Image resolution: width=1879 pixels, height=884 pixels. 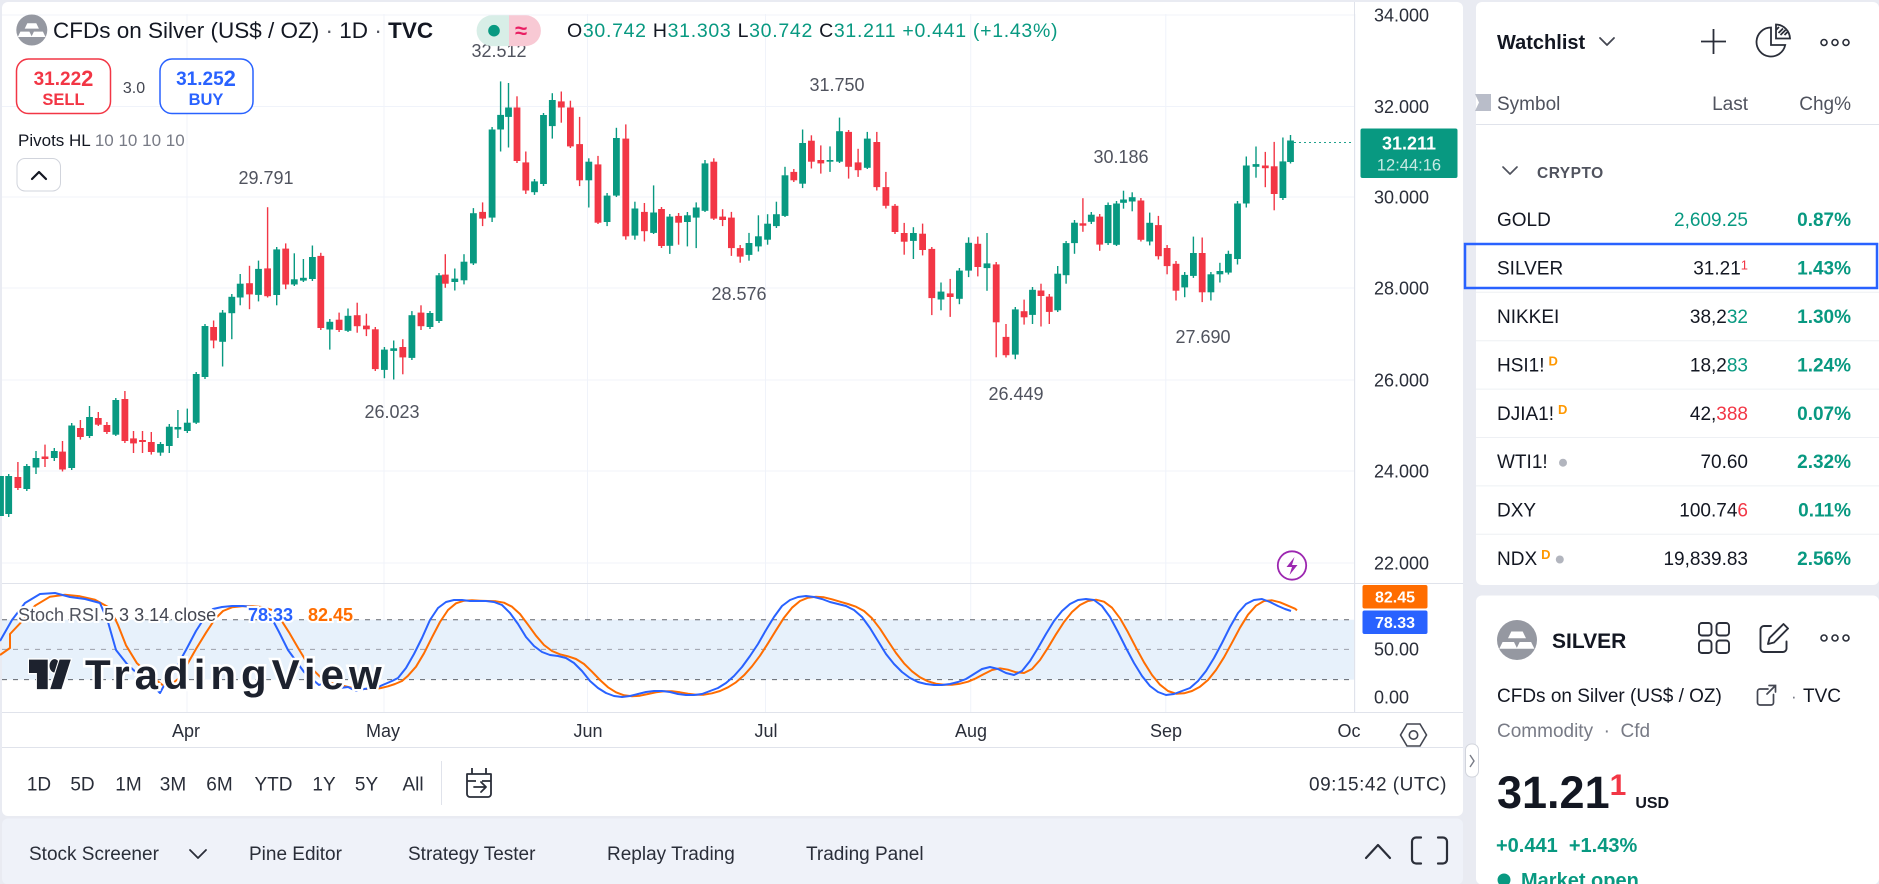 What do you see at coordinates (472, 854) in the screenshot?
I see `svg-text: Strategy Tester` at bounding box center [472, 854].